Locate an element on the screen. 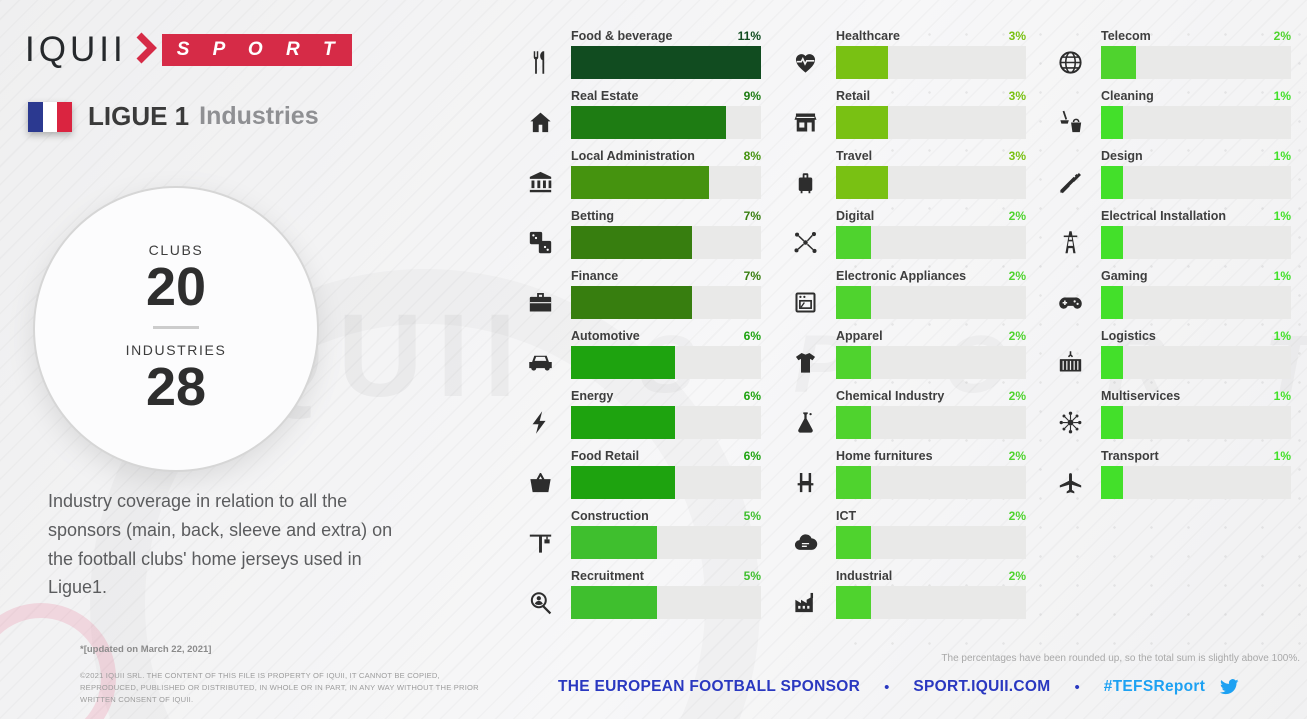 The width and height of the screenshot is (1307, 719). industry-percent: 7% is located at coordinates (752, 216).